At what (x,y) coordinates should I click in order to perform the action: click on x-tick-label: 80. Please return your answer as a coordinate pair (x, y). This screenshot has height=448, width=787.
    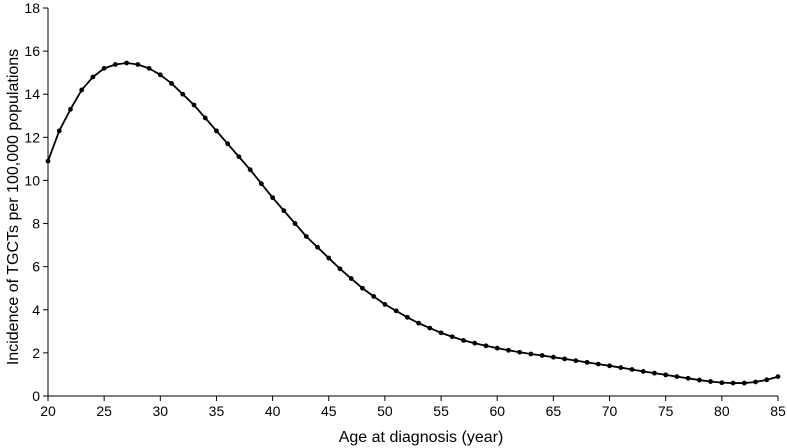
    Looking at the image, I should click on (722, 411).